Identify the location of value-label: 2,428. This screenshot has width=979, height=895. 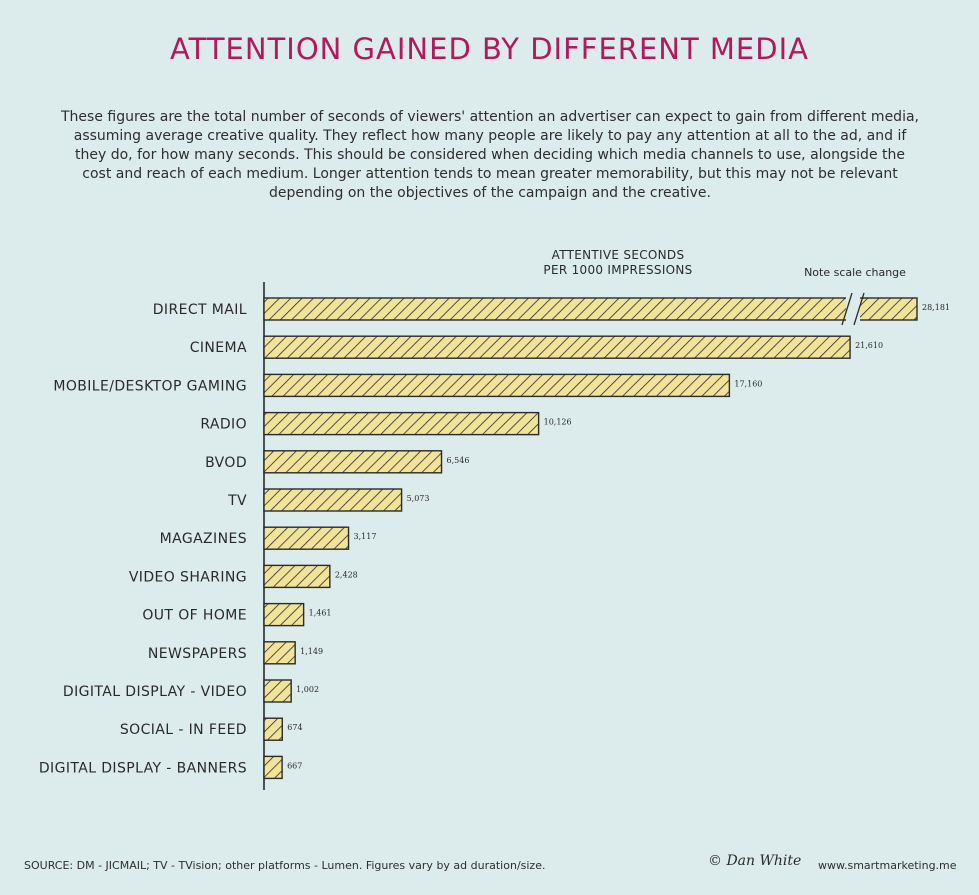
(346, 574).